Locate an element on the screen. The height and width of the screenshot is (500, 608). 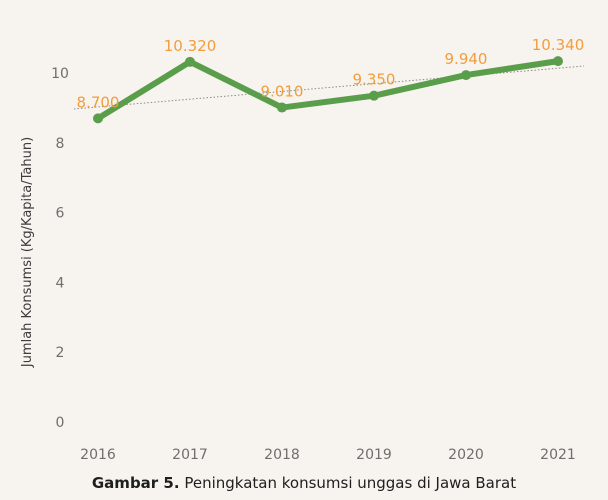
data-labels: 8.700 10.320 9.010 9.350 9.940 10.340 is located at coordinates (331, 73).